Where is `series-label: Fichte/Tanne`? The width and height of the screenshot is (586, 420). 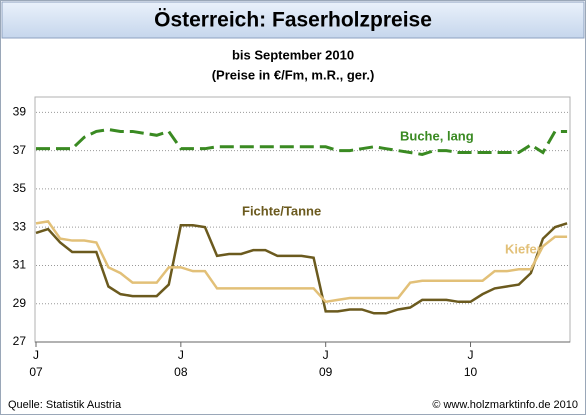 series-label: Fichte/Tanne is located at coordinates (281, 210).